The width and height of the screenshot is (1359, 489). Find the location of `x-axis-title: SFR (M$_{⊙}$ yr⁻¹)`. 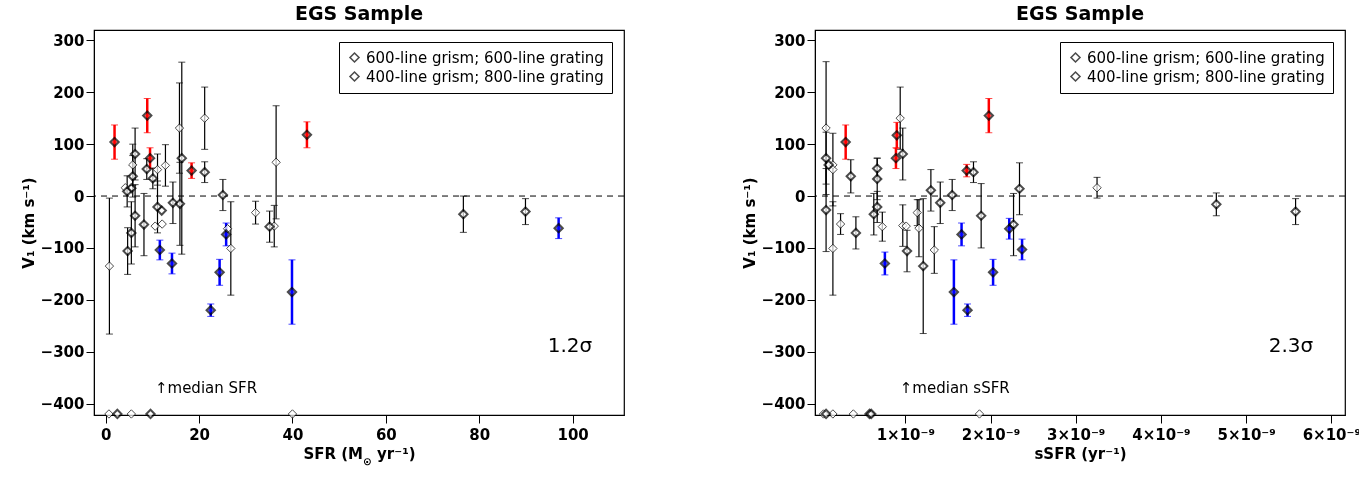

x-axis-title: SFR (M$_{⊙}$ yr⁻¹) is located at coordinates (359, 455).